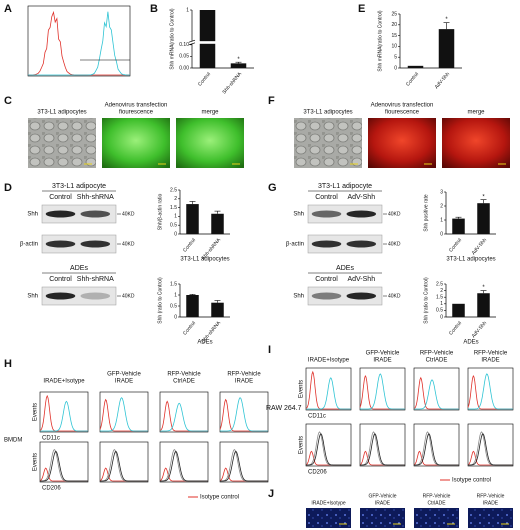 This screenshot has width=520, height=530. I want to click on y-tick-label: 10, so click(394, 47).